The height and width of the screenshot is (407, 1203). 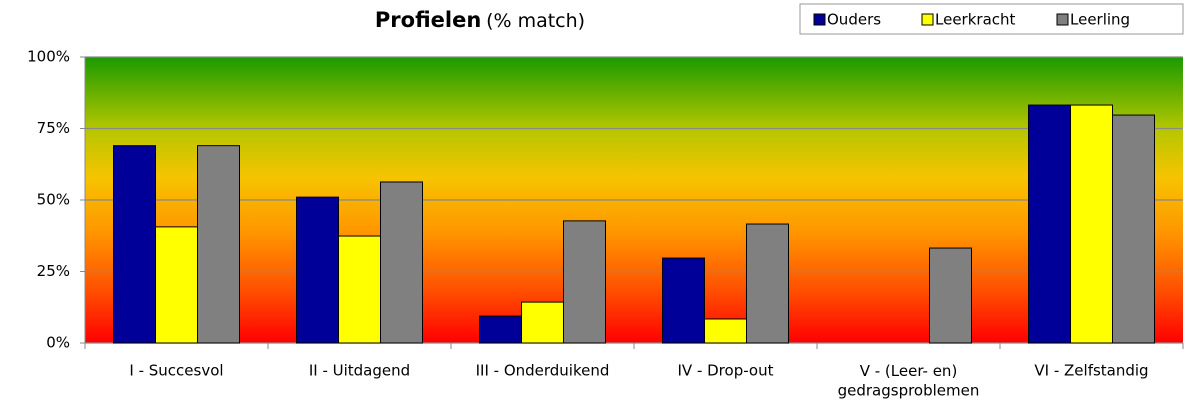 What do you see at coordinates (359, 371) in the screenshot?
I see `x-tick-label: II - Uitdagend` at bounding box center [359, 371].